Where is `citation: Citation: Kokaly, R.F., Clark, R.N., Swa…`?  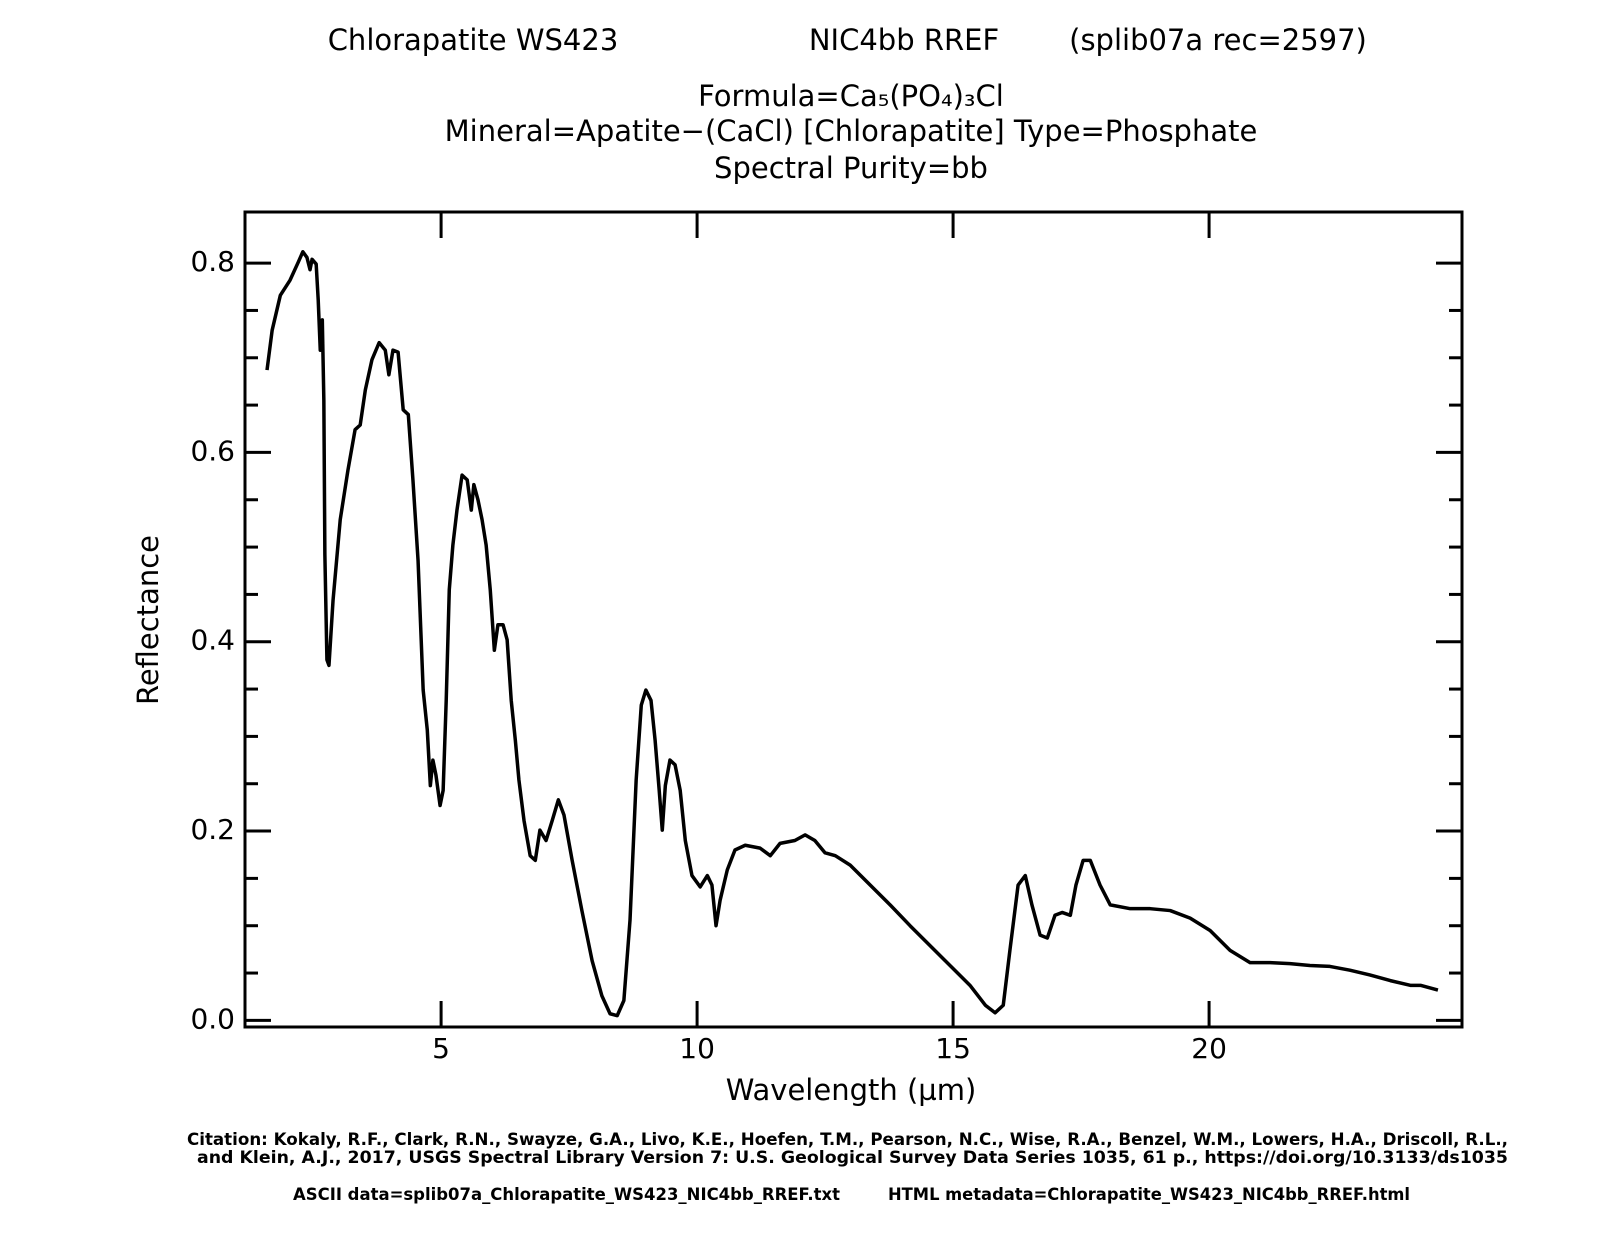
citation: Citation: Kokaly, R.F., Clark, R.N., Swa… is located at coordinates (847, 1140).